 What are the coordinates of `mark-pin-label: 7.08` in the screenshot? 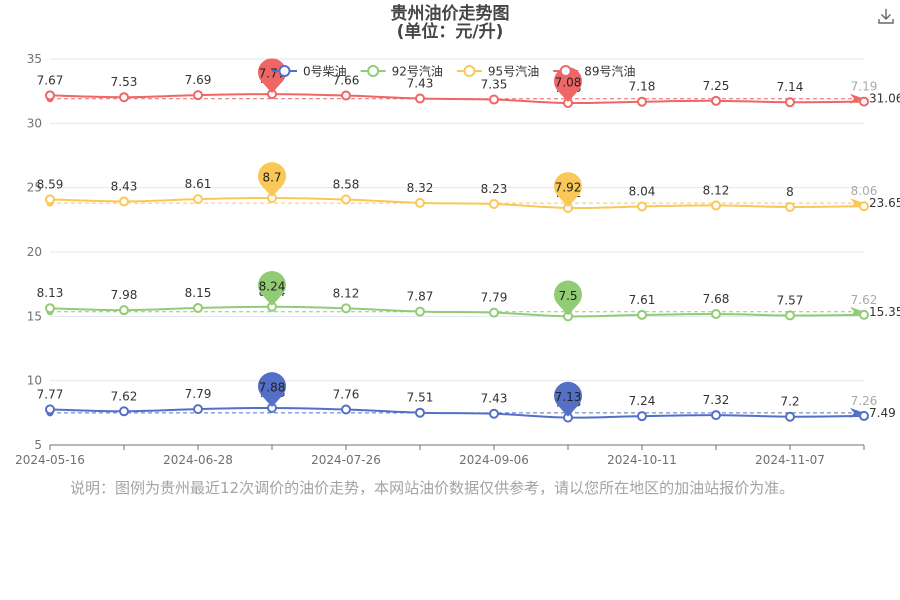 It's located at (568, 83).